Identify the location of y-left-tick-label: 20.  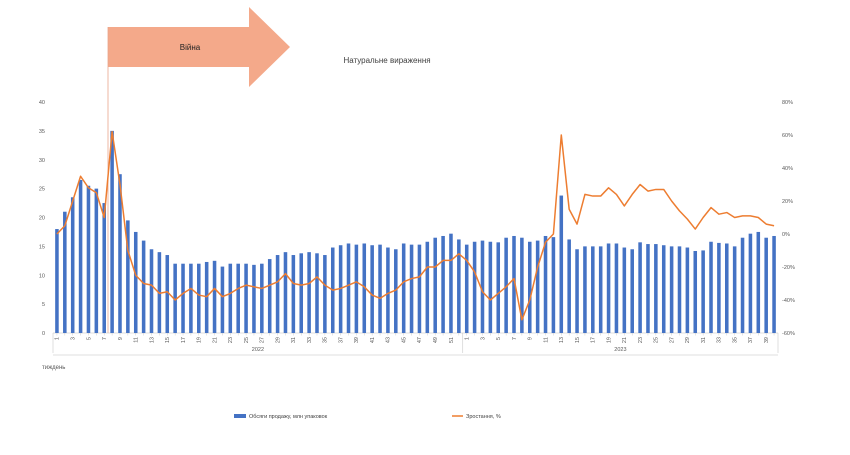
(42, 219).